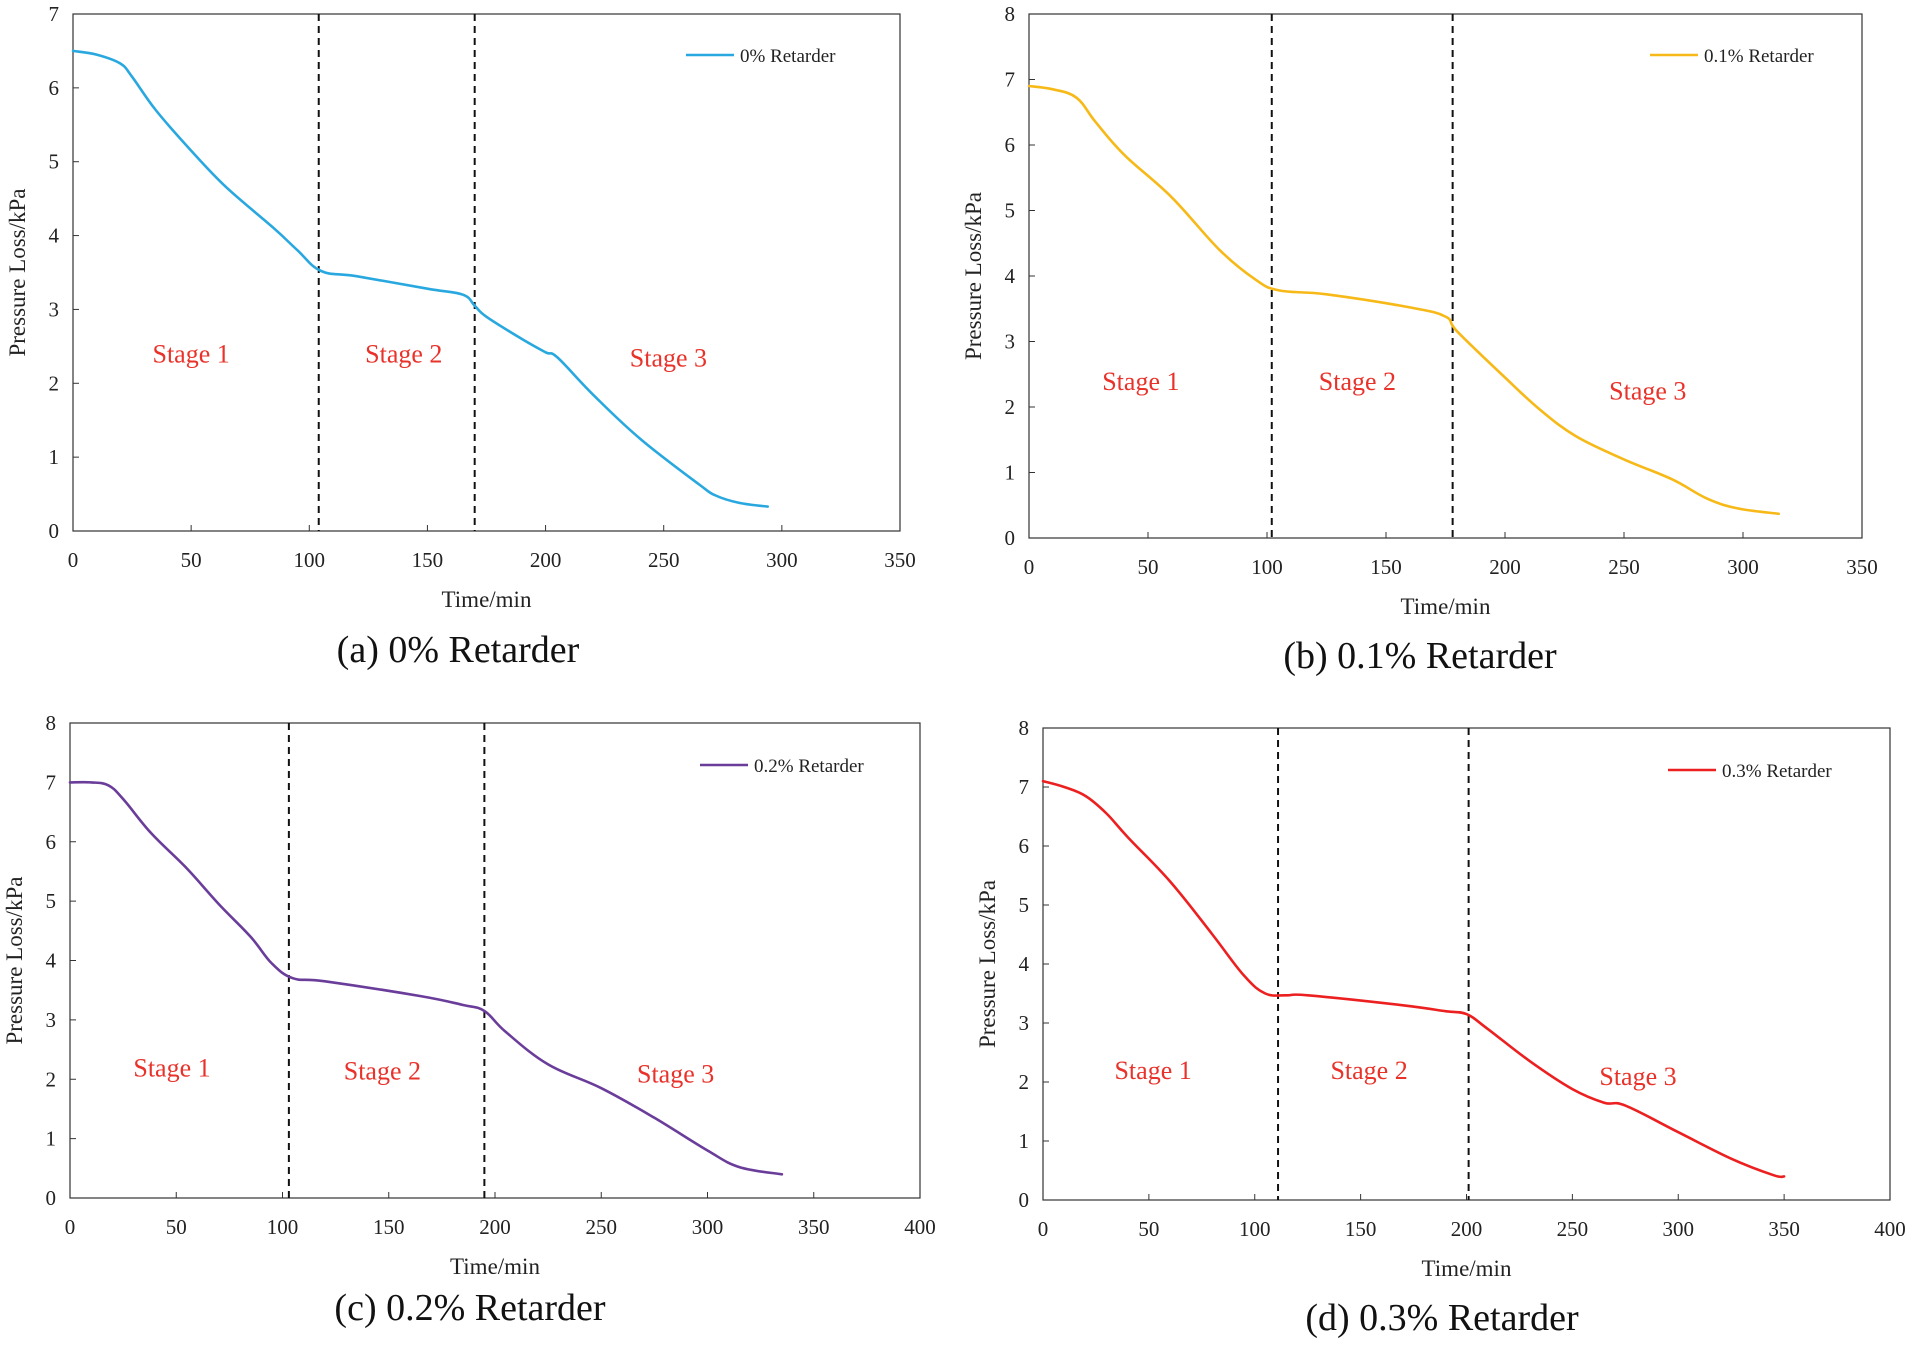  Describe the element at coordinates (1024, 846) in the screenshot. I see `y-tick-label-d: 6` at that location.